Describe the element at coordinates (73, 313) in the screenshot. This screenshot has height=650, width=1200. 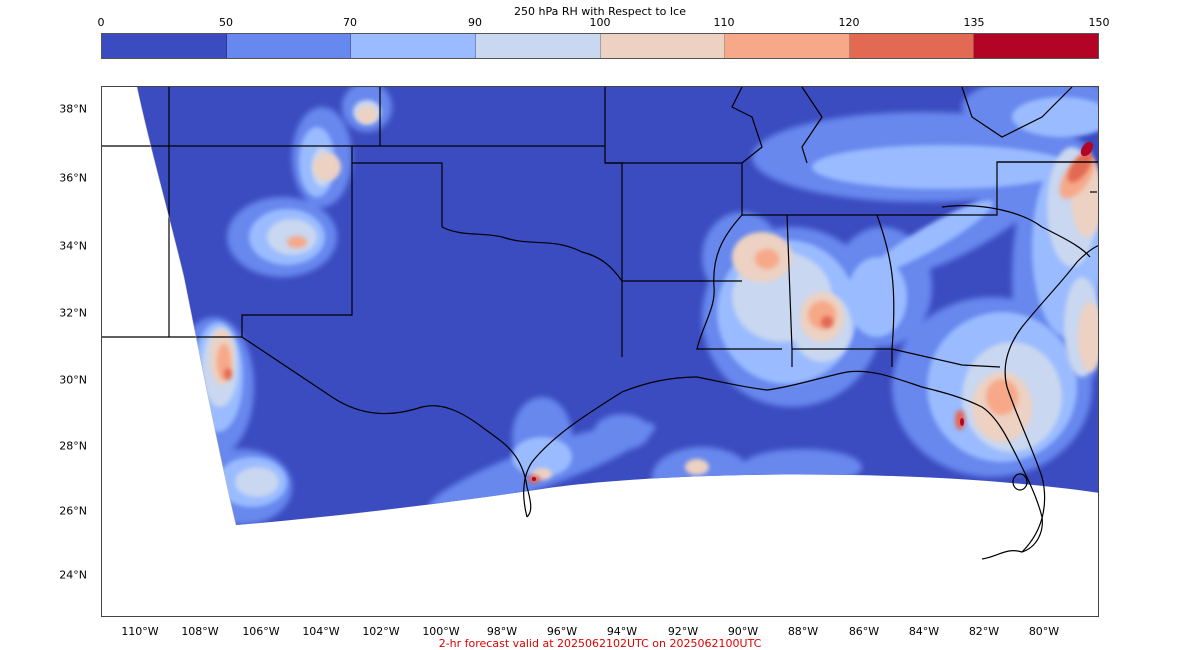
I see `lat-label: 32°N` at that location.